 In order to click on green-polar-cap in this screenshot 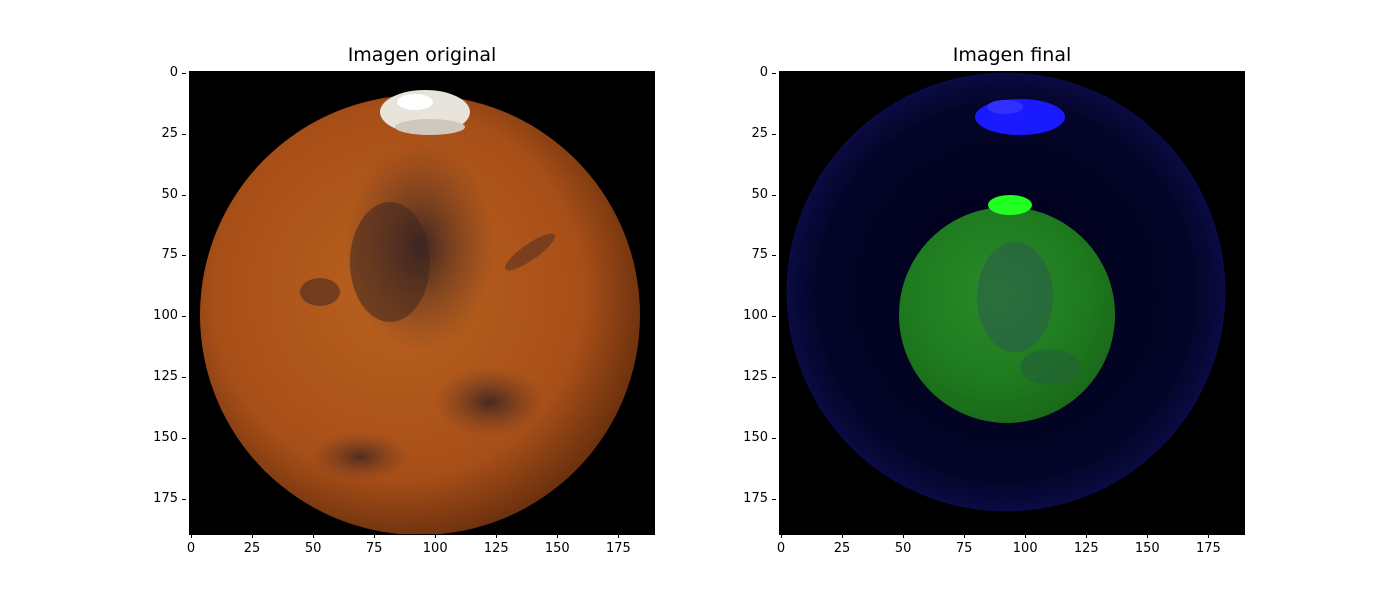, I will do `click(1010, 205)`.